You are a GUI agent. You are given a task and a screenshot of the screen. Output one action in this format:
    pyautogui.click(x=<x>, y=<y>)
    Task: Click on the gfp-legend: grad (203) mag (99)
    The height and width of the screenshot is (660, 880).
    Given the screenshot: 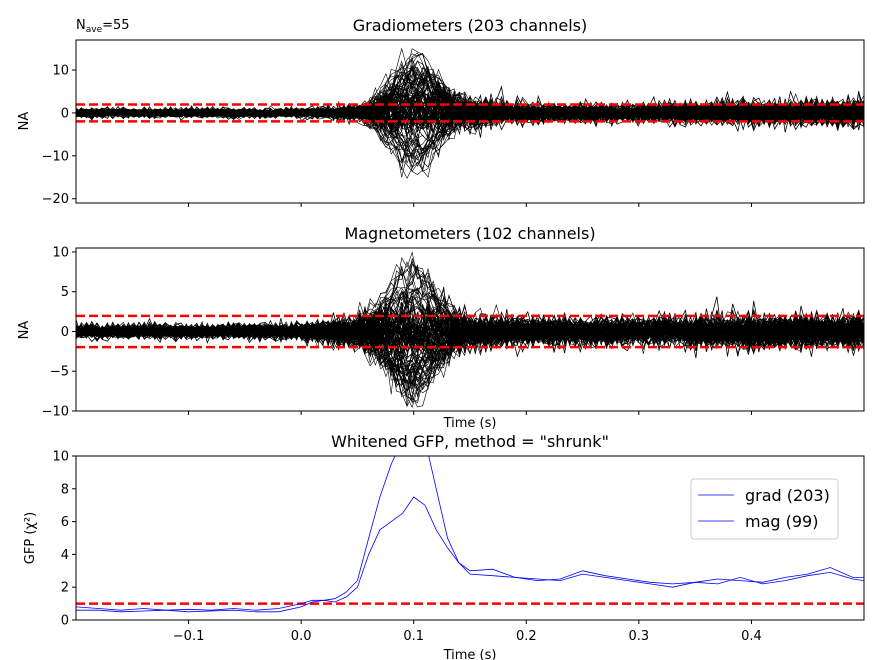 What is the action you would take?
    pyautogui.click(x=764, y=509)
    